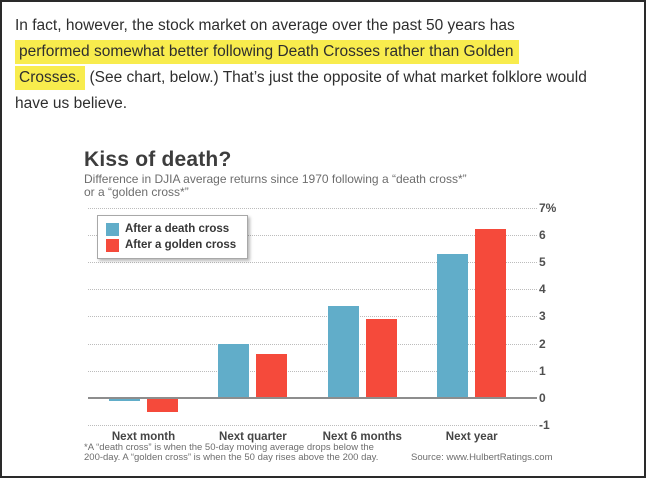 This screenshot has width=646, height=478. I want to click on y-tick-label: 7%, so click(548, 207).